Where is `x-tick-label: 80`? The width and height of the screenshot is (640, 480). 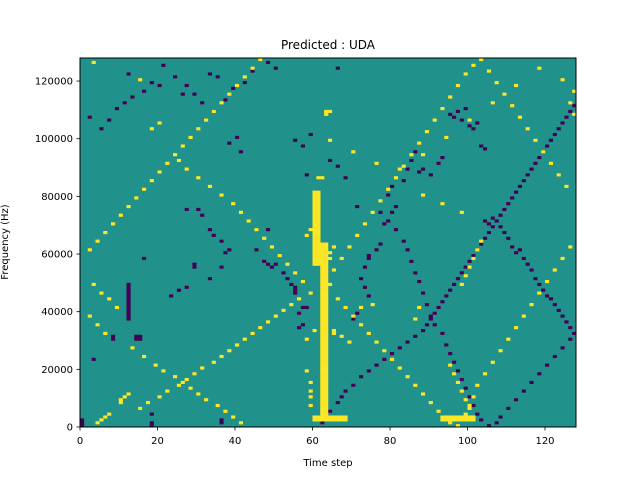 x-tick-label: 80 is located at coordinates (390, 441).